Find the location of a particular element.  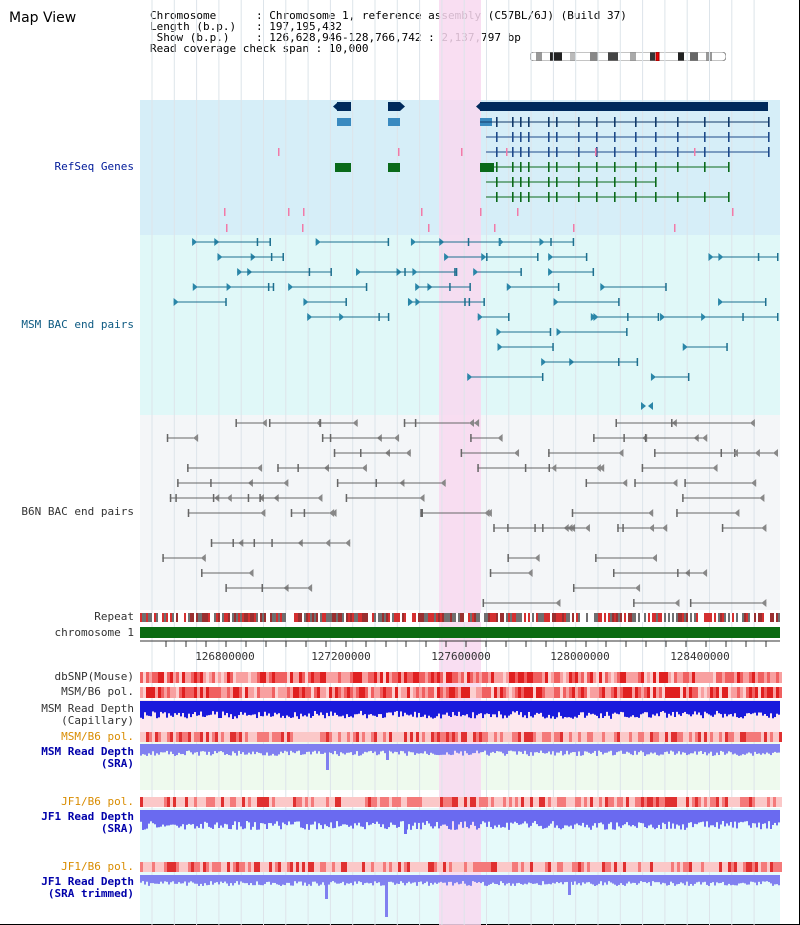

b6n-bac-label: B6N BAC end pairs is located at coordinates (77, 511).